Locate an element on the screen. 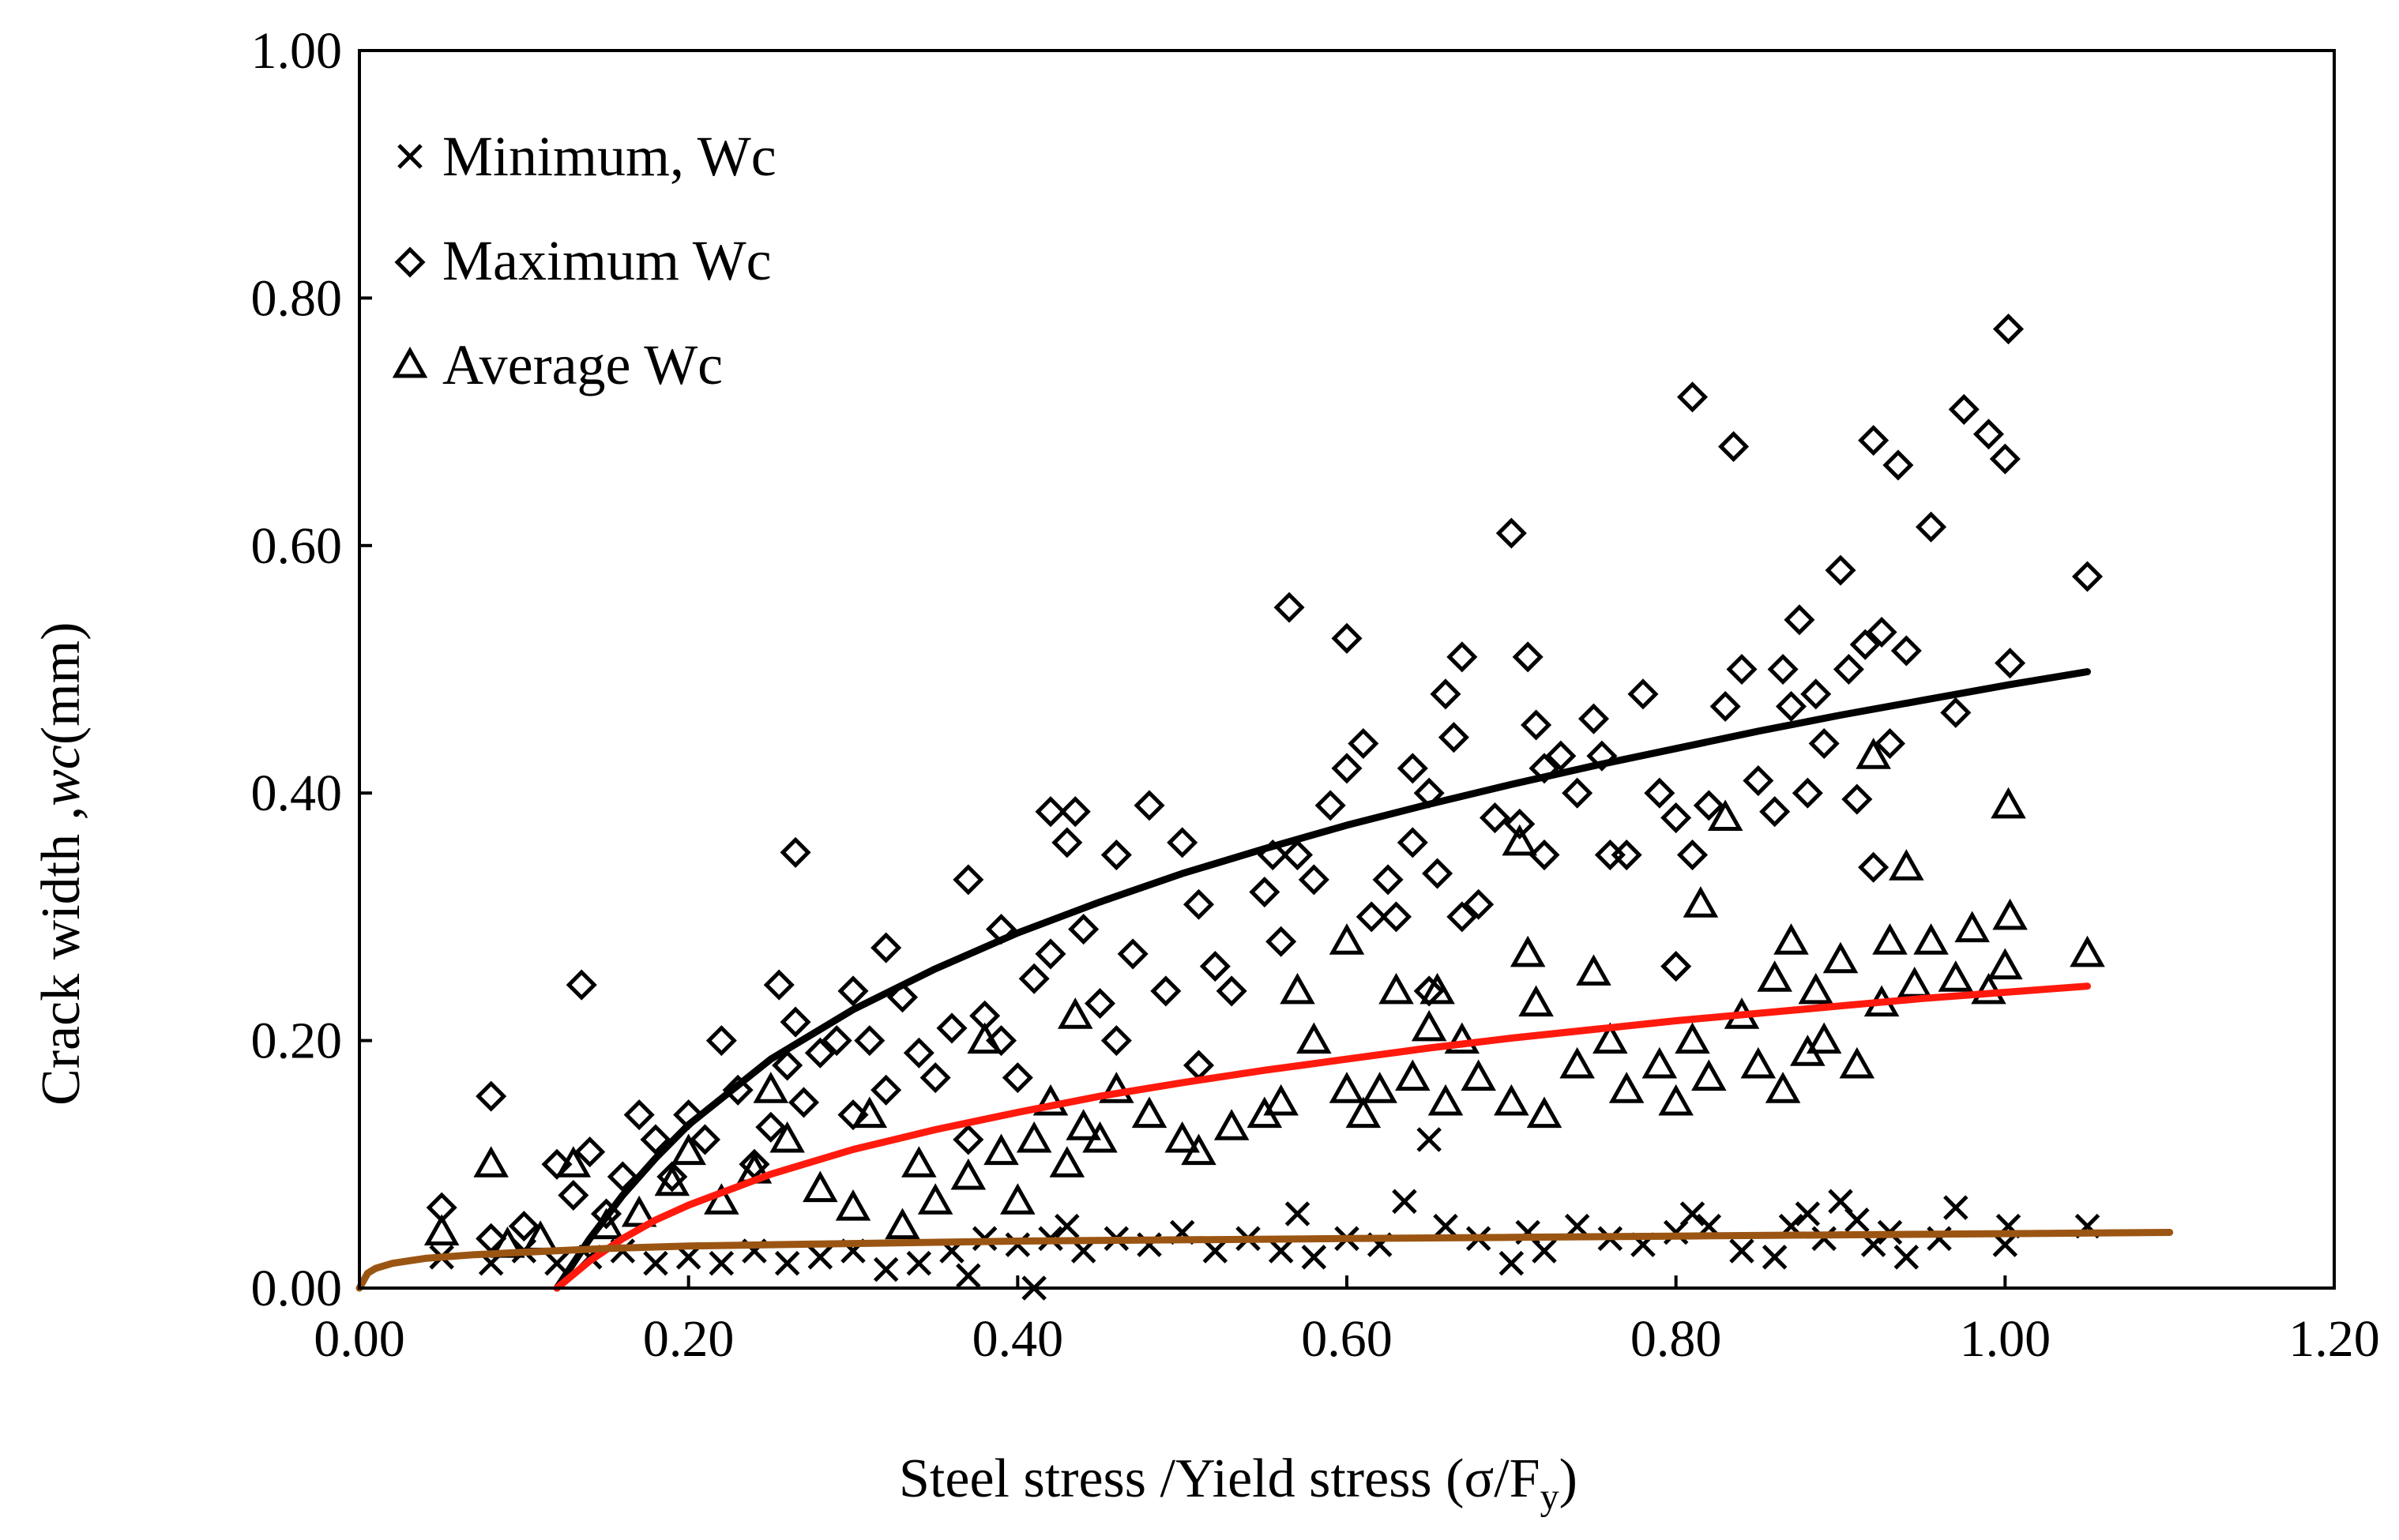  legend-item-minimum: Minimum, Wc is located at coordinates (586, 156).